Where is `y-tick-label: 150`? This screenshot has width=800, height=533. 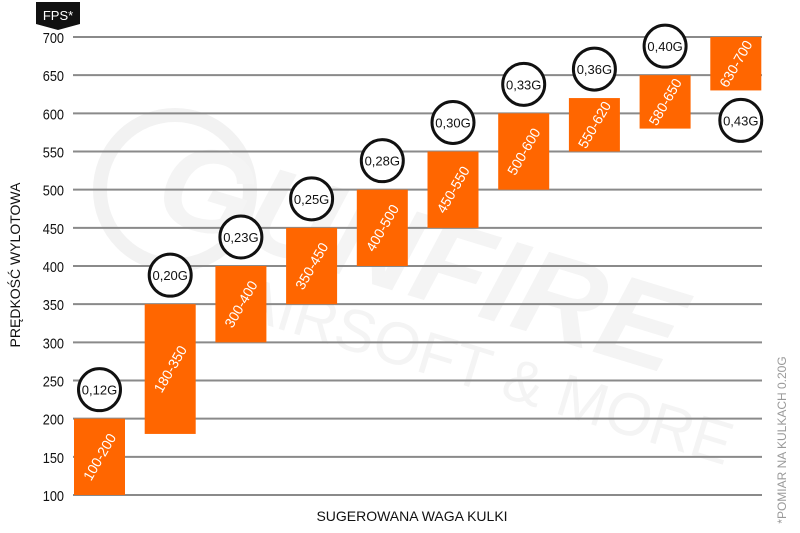
y-tick-label: 150 is located at coordinates (53, 457).